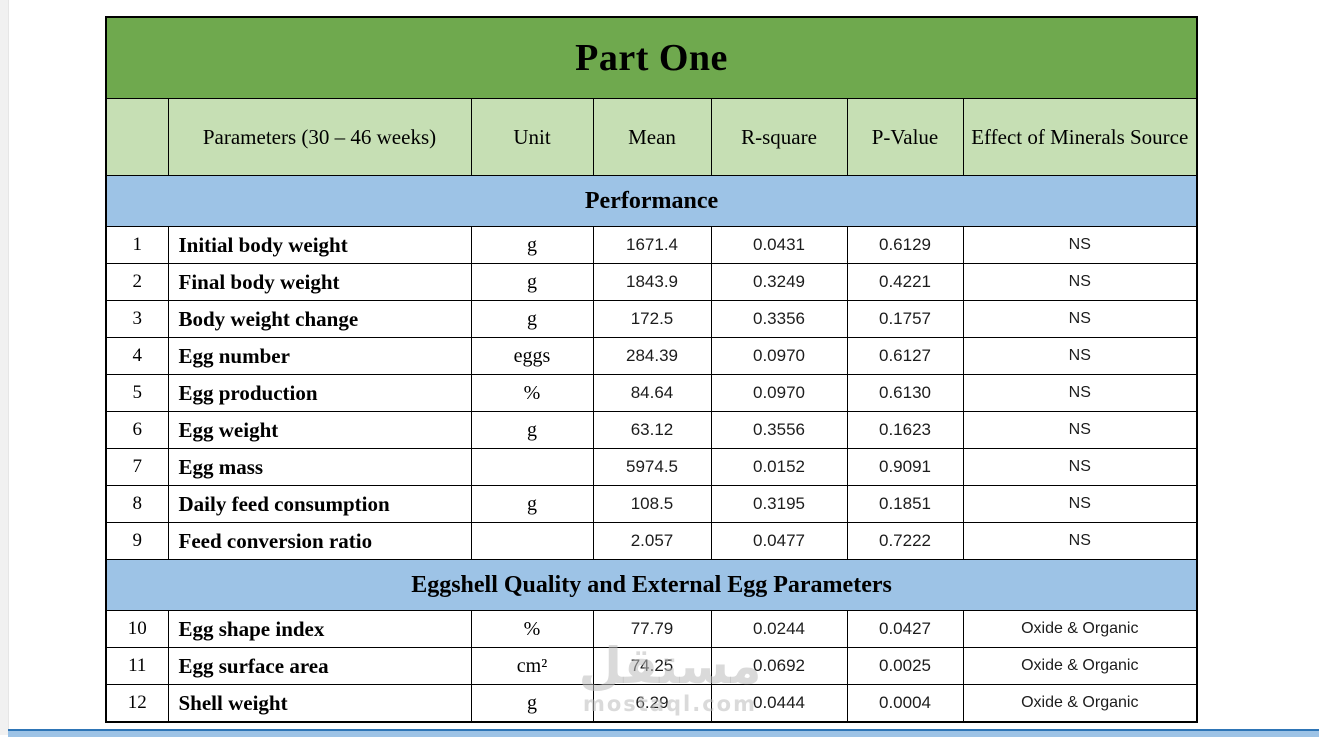  What do you see at coordinates (532, 467) in the screenshot?
I see `row-7-unit` at bounding box center [532, 467].